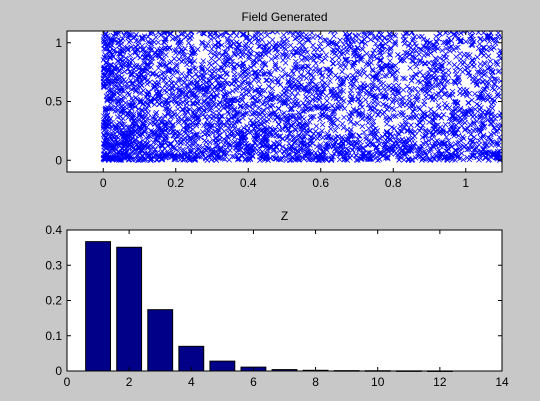 This screenshot has width=540, height=401. I want to click on bar-y-tick-label: 0.4, so click(53, 230).